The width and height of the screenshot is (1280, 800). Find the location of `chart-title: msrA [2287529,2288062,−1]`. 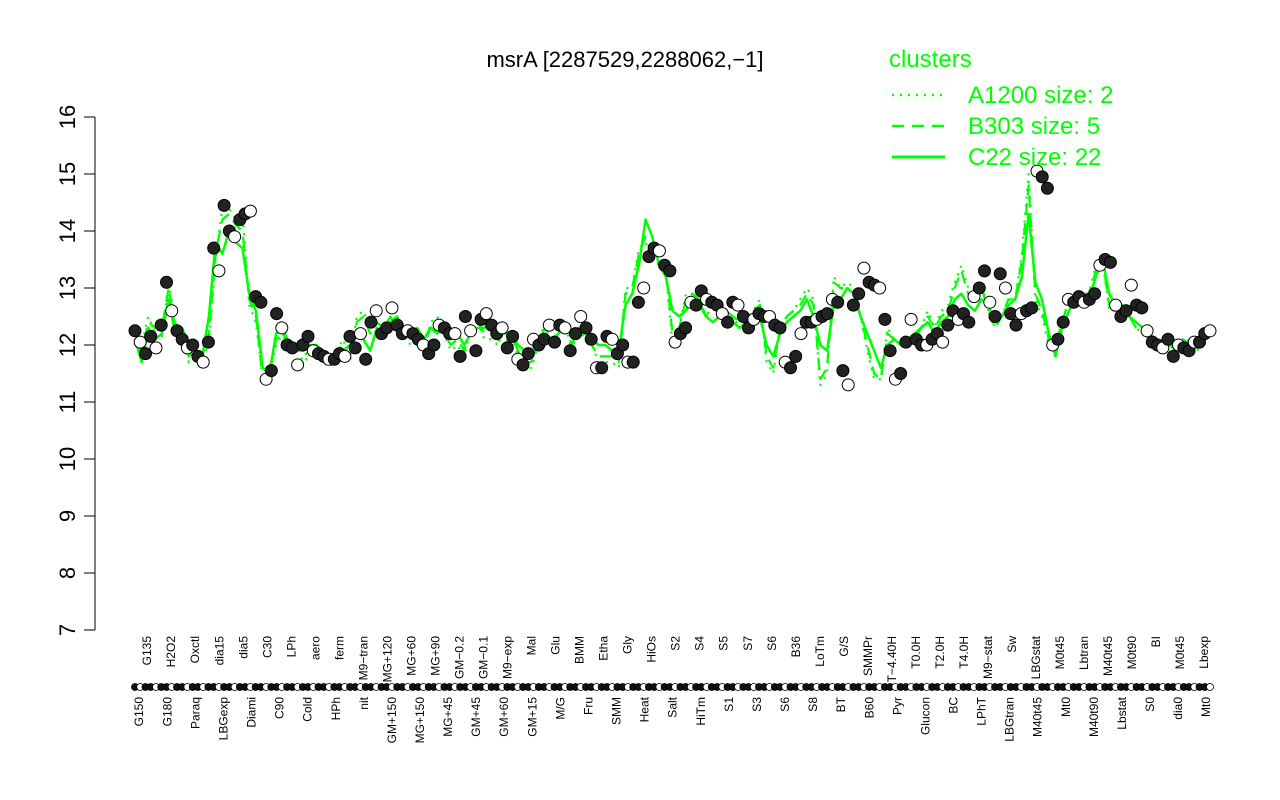

chart-title: msrA [2287529,2288062,−1] is located at coordinates (624, 59).